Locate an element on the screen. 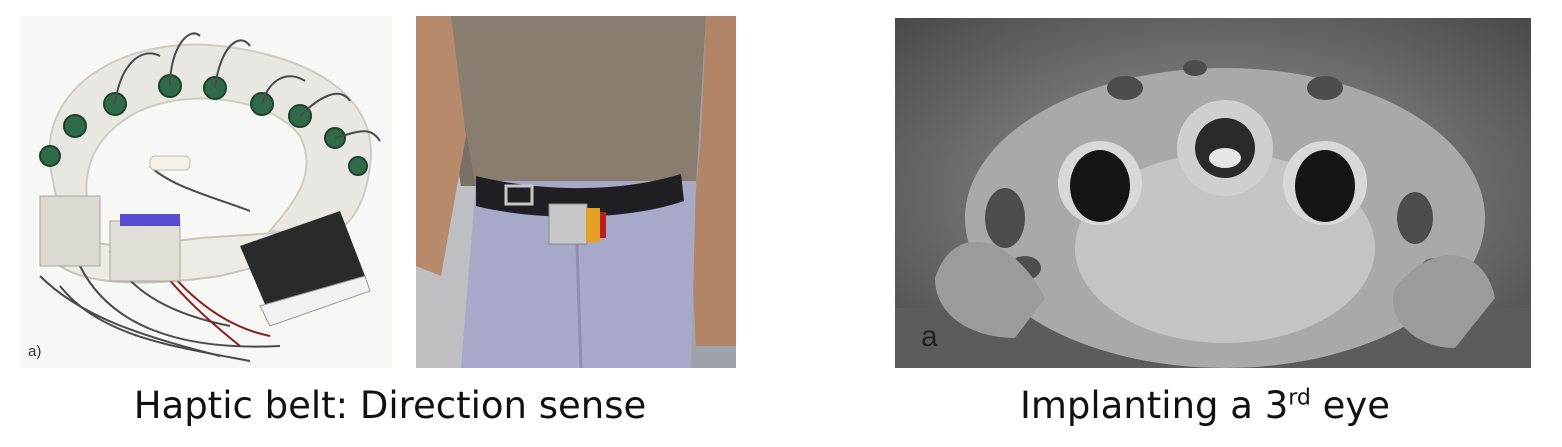  third-eye-caption-ordinal: rd is located at coordinates (1299, 398).